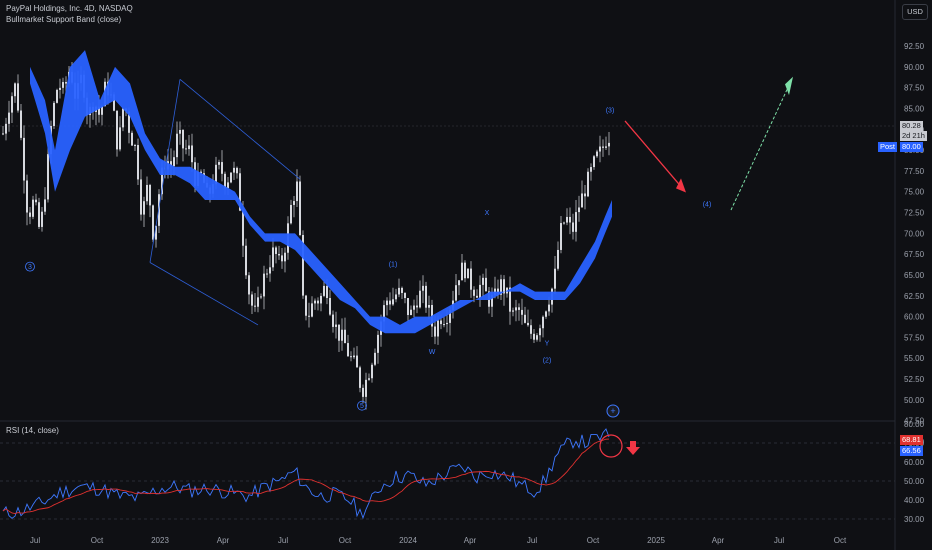  I want to click on wave-x-label: X, so click(487, 213).